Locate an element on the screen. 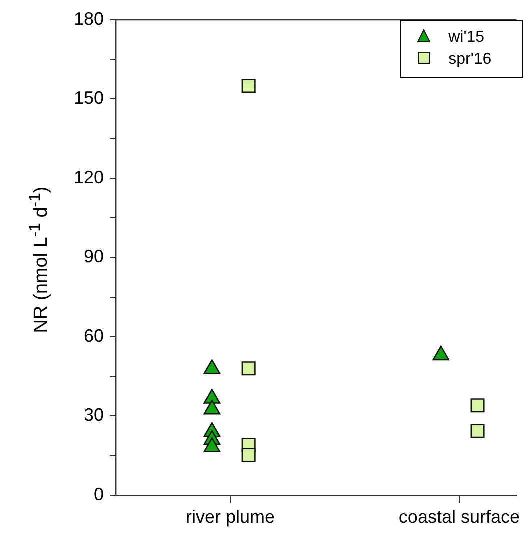 The height and width of the screenshot is (539, 527). y-tick-label: 180 is located at coordinates (89, 18).